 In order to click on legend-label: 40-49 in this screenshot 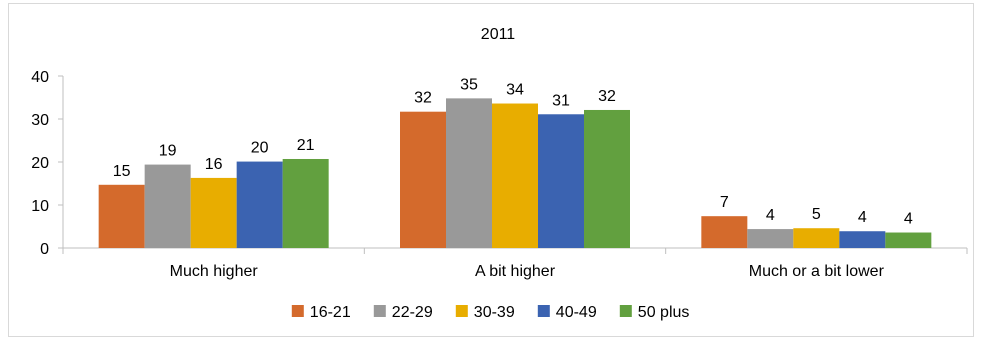, I will do `click(576, 312)`.